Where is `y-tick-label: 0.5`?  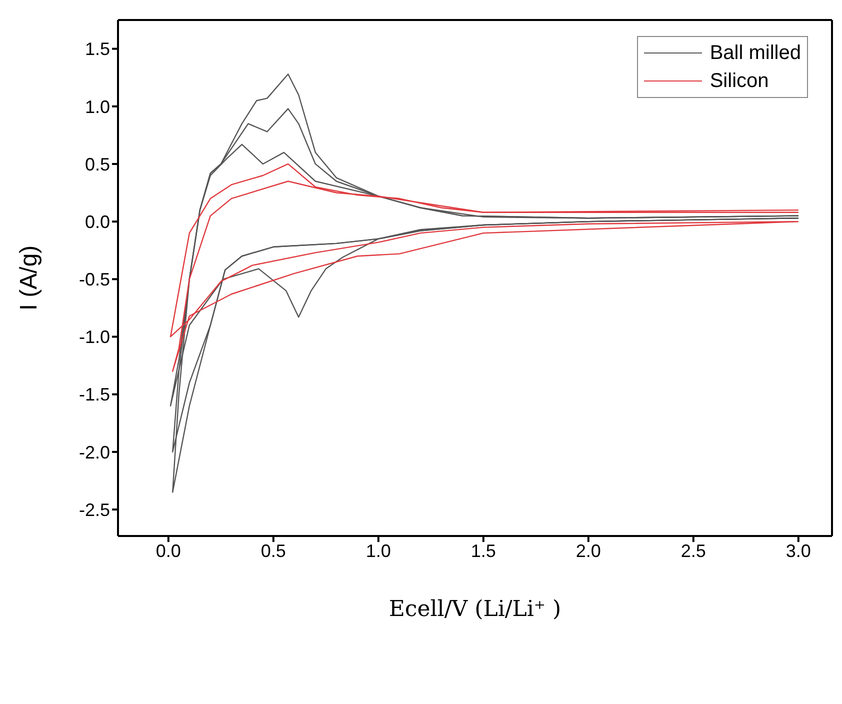
y-tick-label: 0.5 is located at coordinates (97, 164).